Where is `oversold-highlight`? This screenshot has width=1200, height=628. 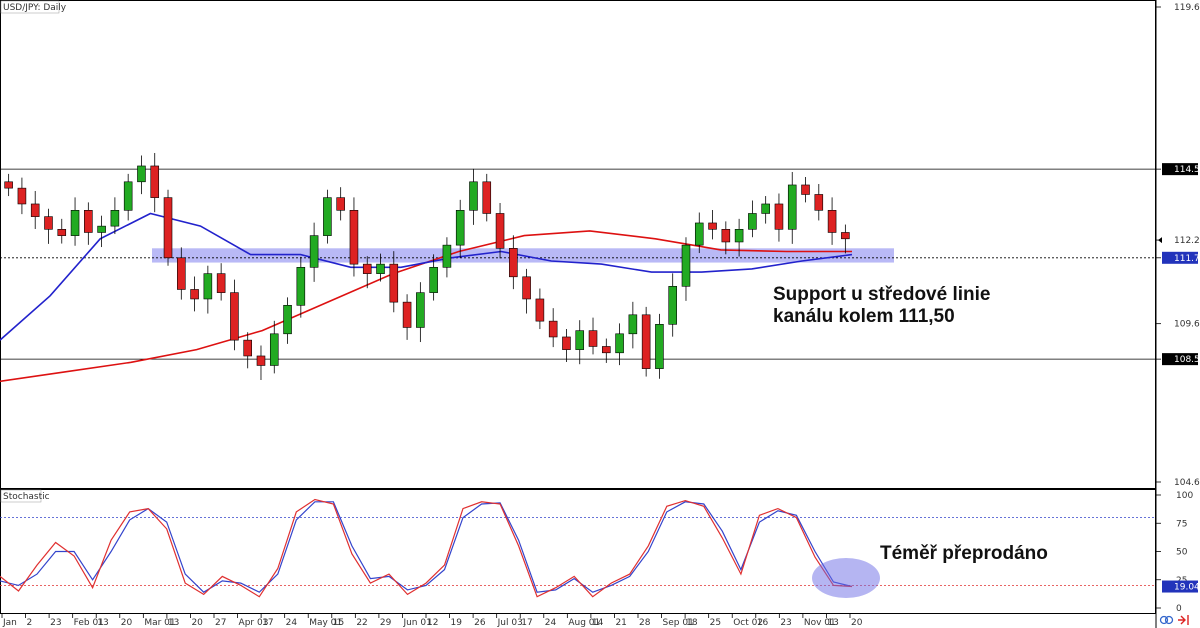 oversold-highlight is located at coordinates (846, 578).